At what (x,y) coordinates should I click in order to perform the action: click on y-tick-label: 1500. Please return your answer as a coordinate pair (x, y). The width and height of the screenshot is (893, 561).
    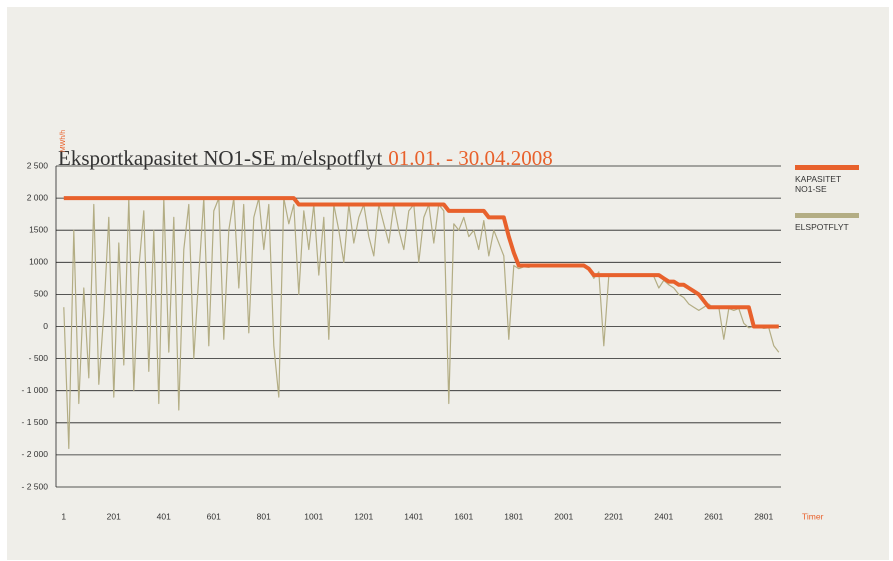
    Looking at the image, I should click on (38, 229).